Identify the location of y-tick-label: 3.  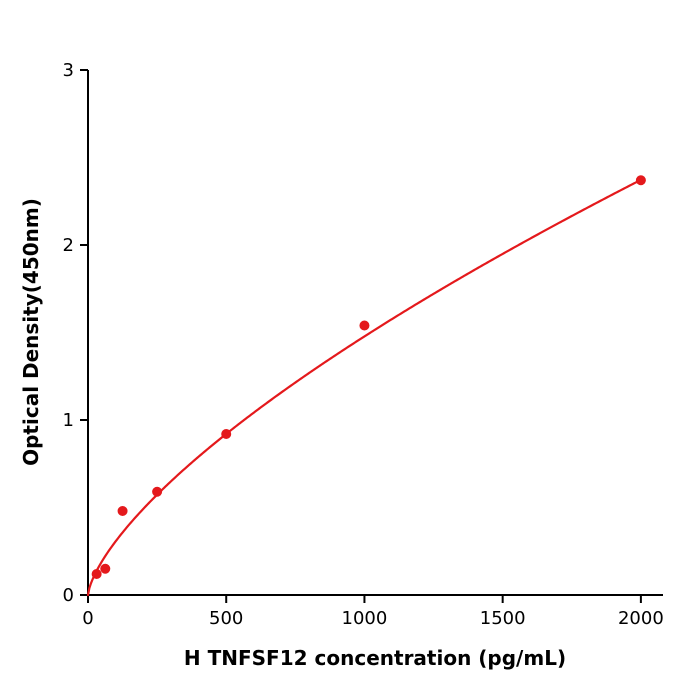
(68, 70).